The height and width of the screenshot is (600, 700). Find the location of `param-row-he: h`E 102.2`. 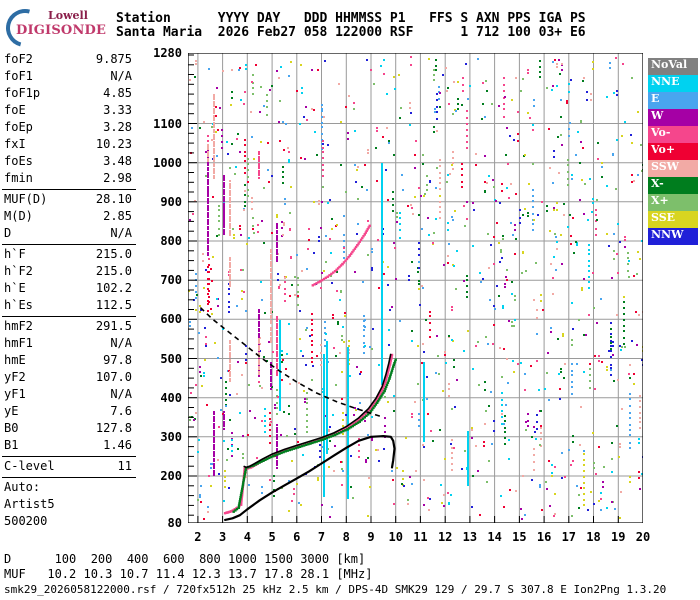

param-row-he: h`E 102.2 is located at coordinates (69, 288).